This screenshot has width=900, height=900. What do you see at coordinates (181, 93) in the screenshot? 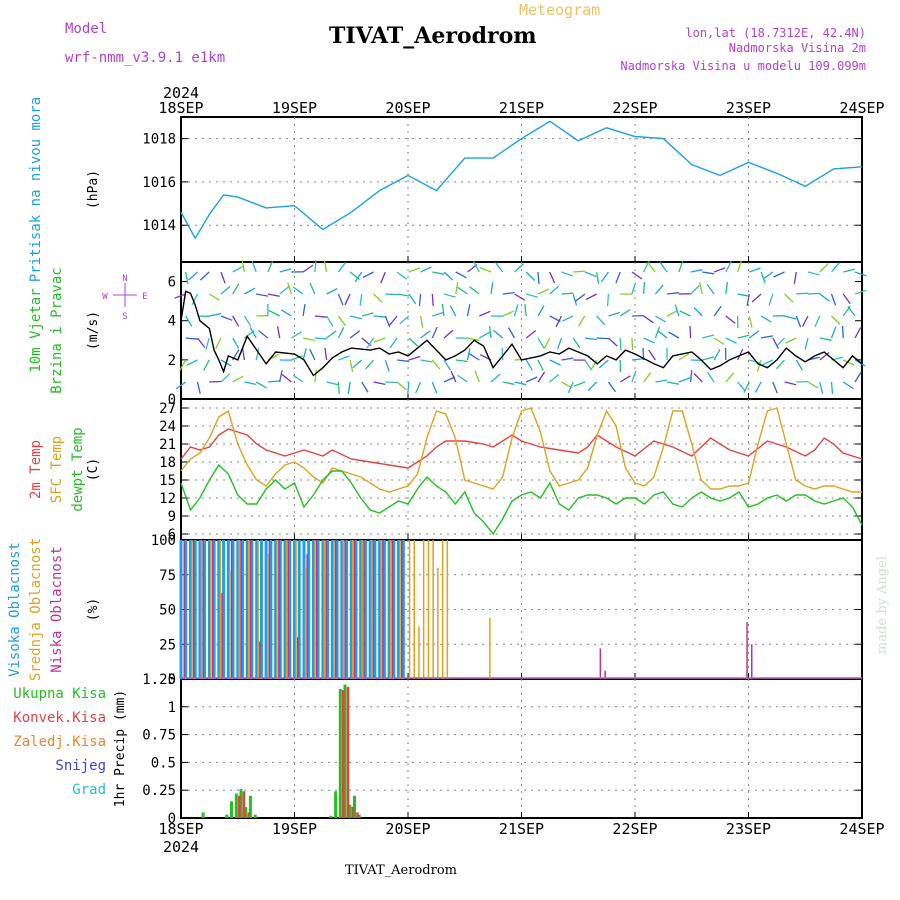
I see `year-top: 2024` at bounding box center [181, 93].